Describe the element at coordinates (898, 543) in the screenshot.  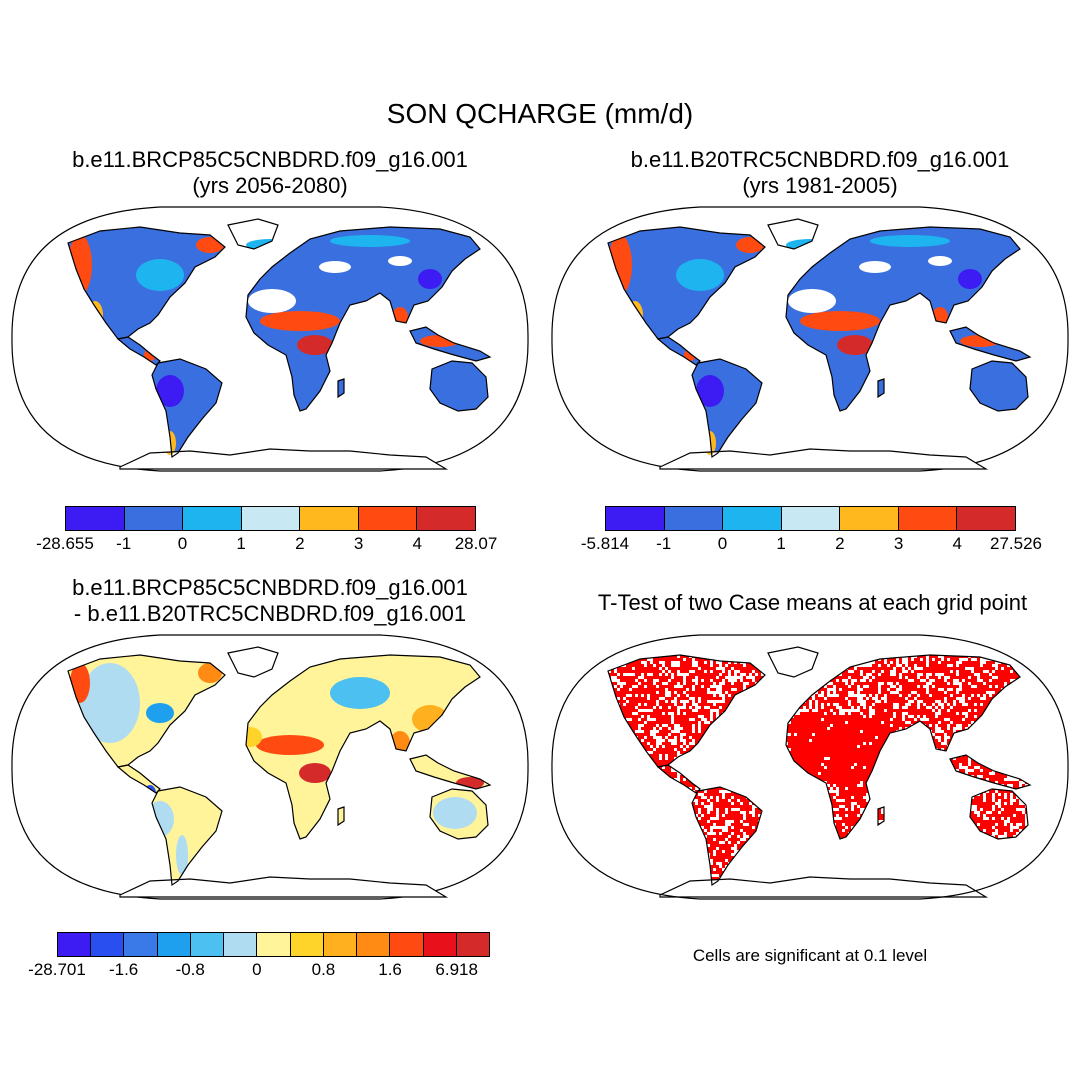
I see `colorbar-tick-label: 3` at that location.